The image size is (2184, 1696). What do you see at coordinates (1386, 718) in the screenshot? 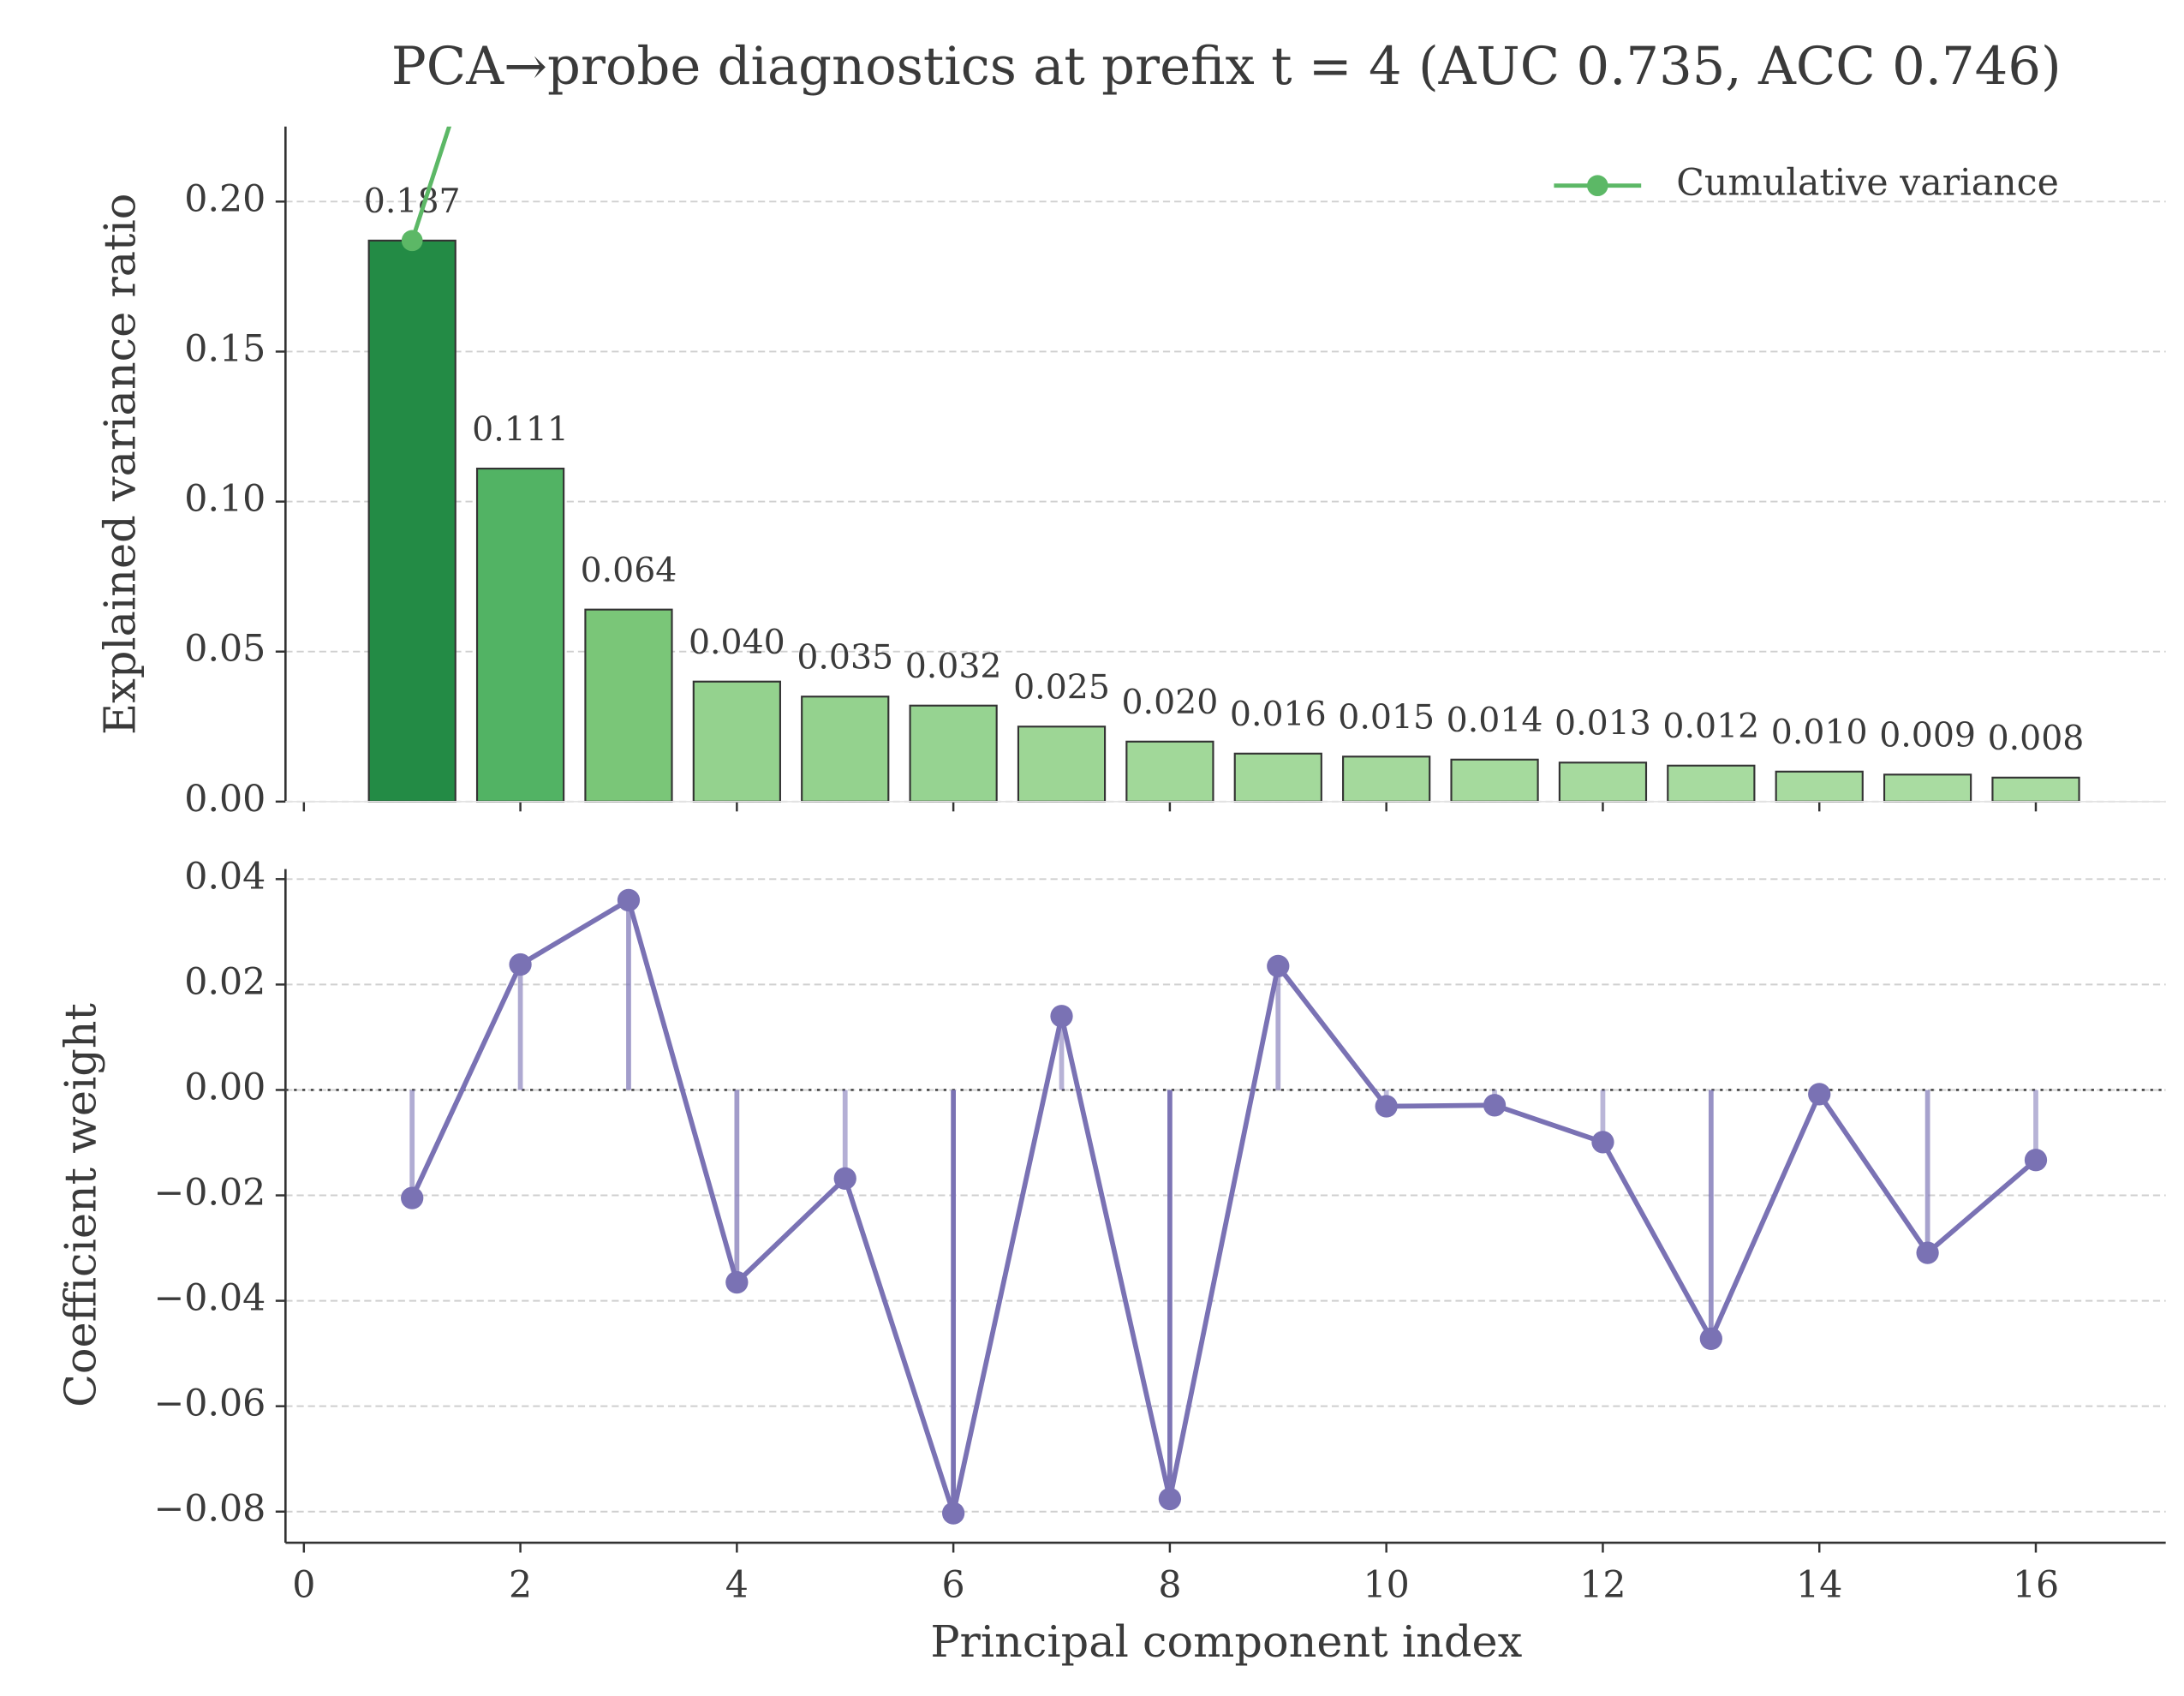
I see `value-label: 0.015` at bounding box center [1386, 718].